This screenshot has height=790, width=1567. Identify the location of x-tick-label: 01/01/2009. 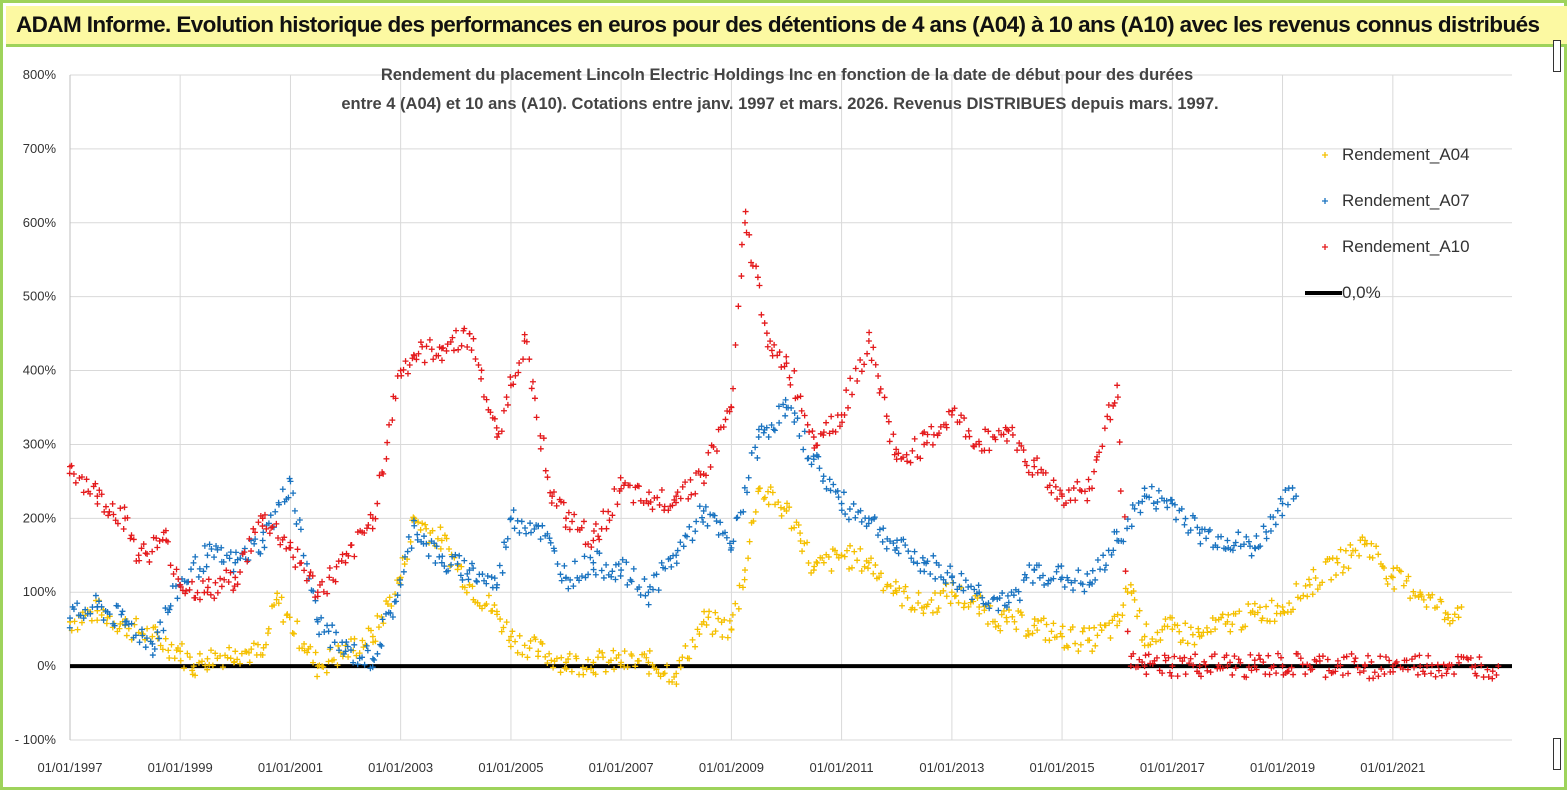
(731, 767).